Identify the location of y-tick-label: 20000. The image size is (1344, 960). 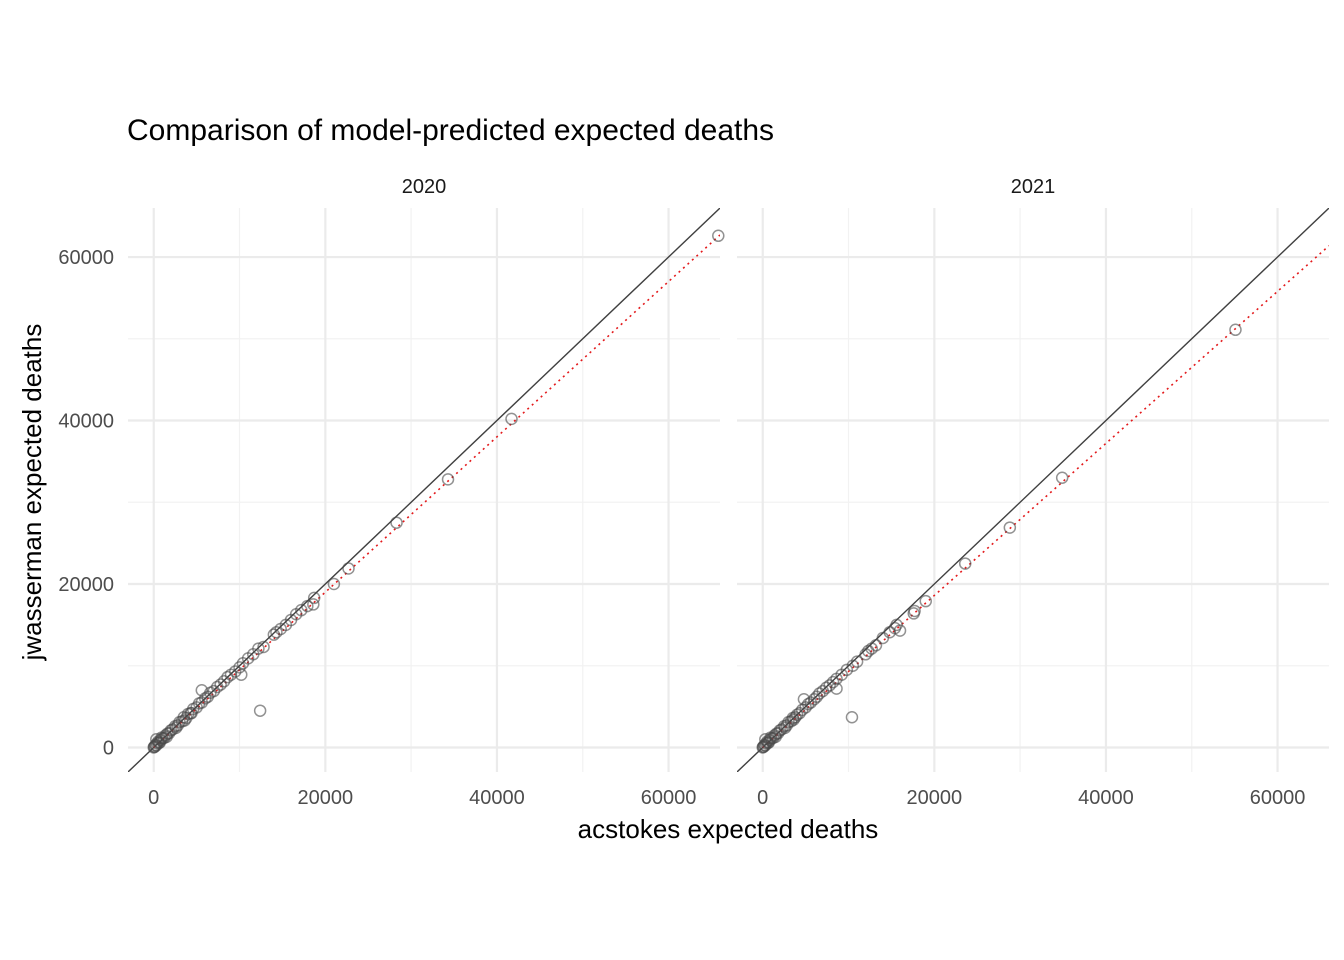
(86, 585).